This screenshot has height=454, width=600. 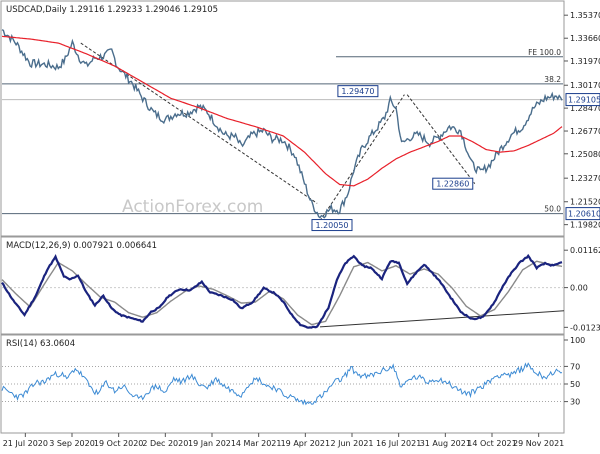 What do you see at coordinates (585, 250) in the screenshot?
I see `macd-y-tick-label: 0.011629` at bounding box center [585, 250].